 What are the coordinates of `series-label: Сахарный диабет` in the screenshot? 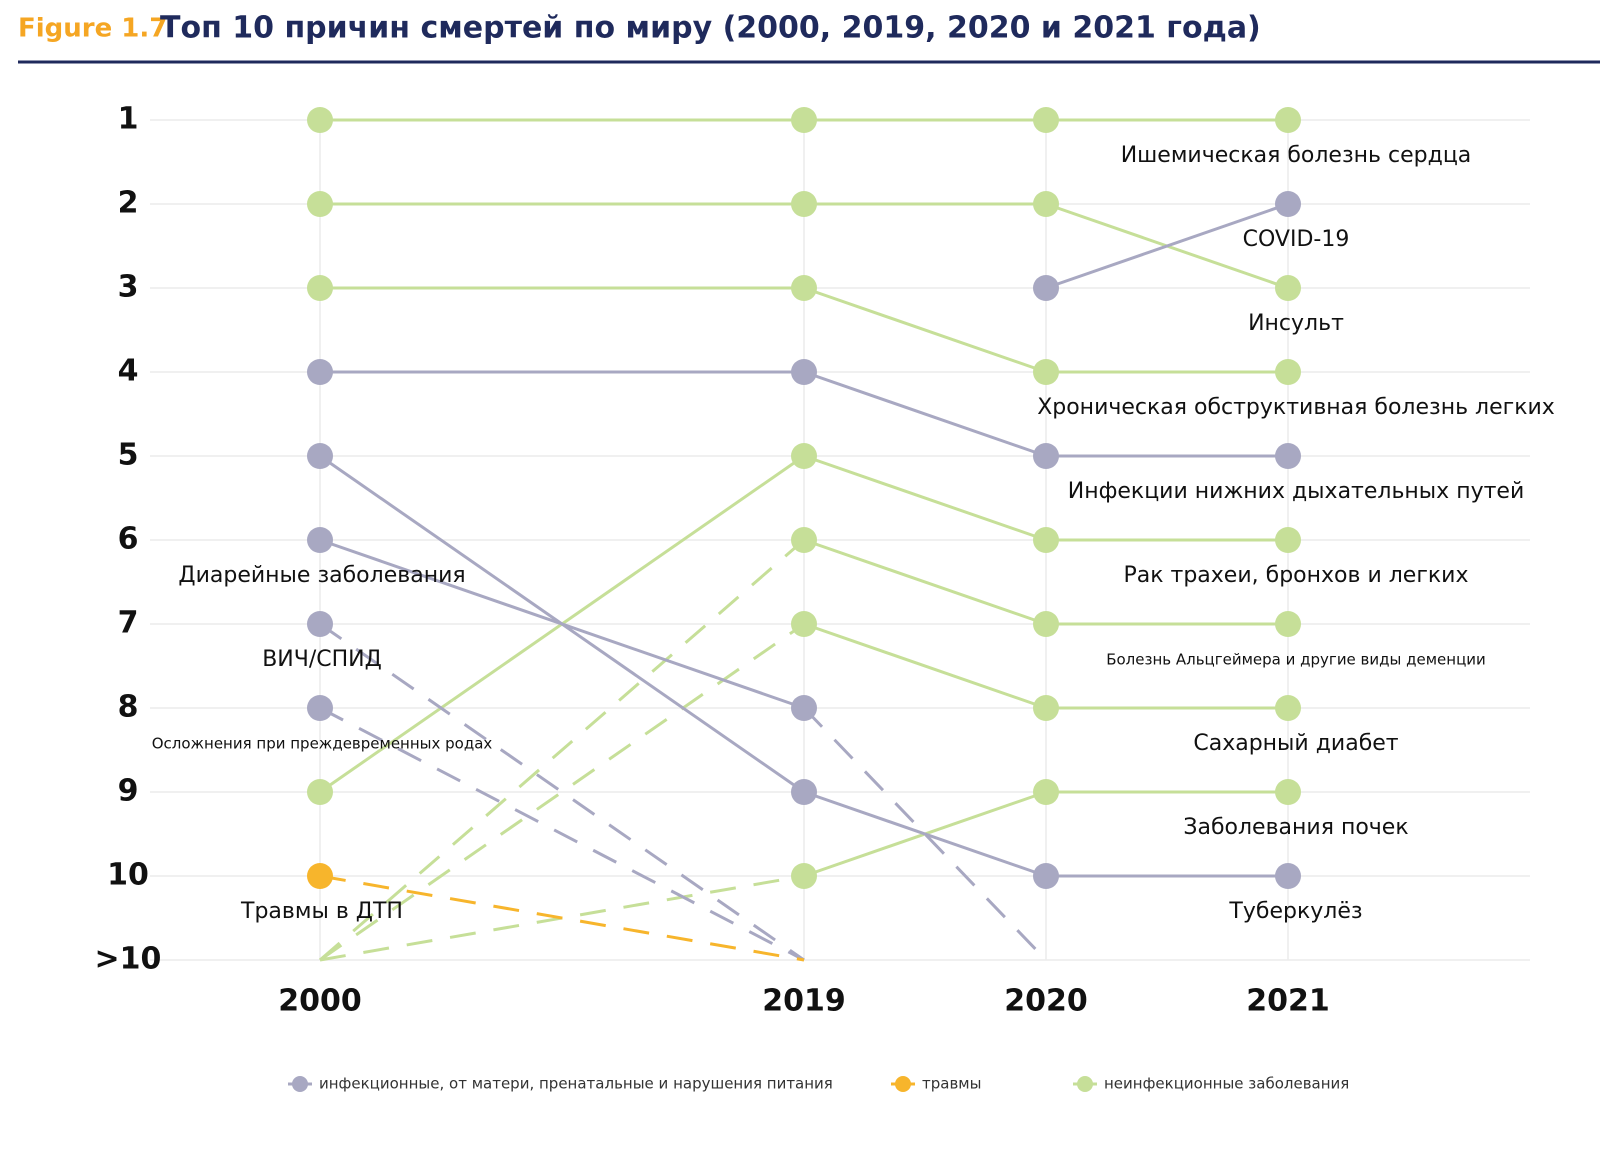 It's located at (1295, 743).